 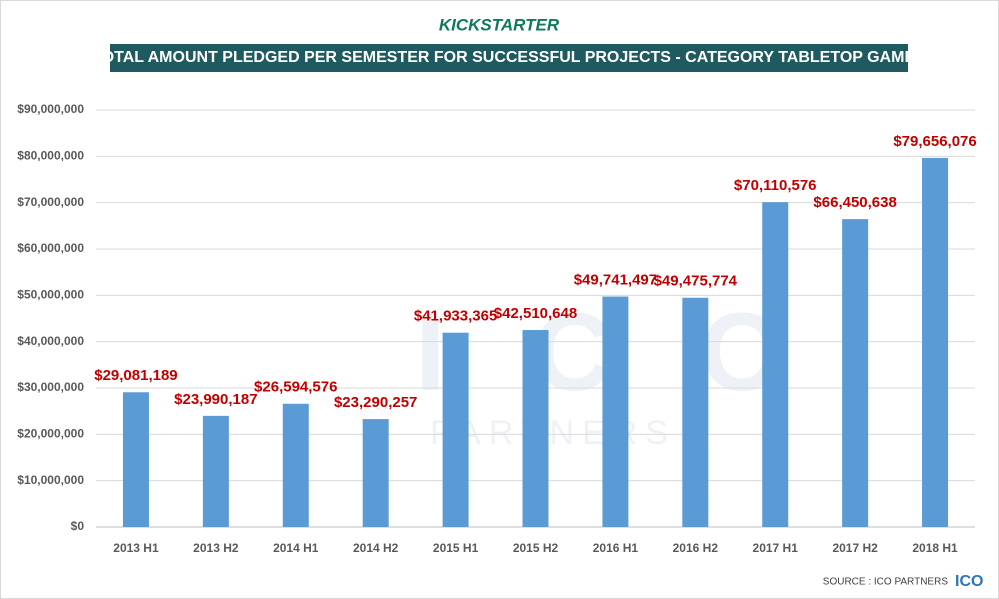 What do you see at coordinates (50, 295) in the screenshot?
I see `y-tick-label: $50,000,000` at bounding box center [50, 295].